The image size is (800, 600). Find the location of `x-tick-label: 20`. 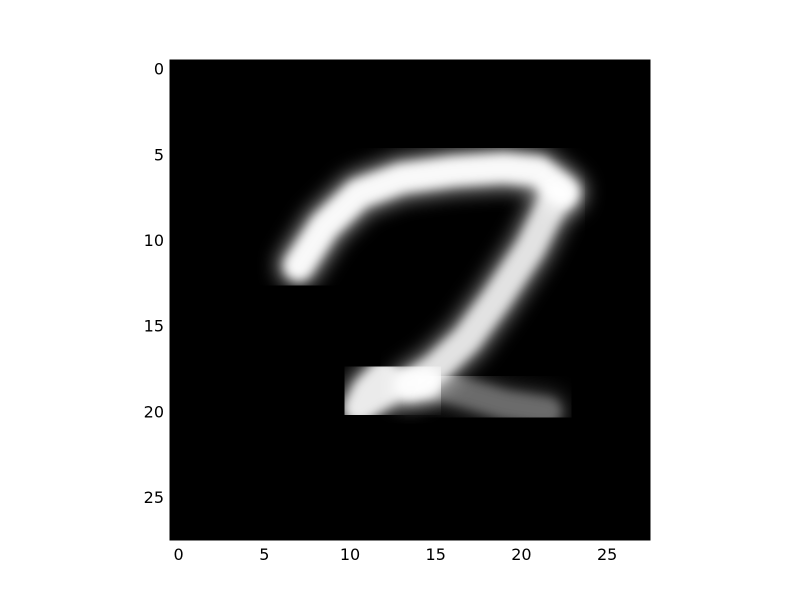

x-tick-label: 20 is located at coordinates (521, 554).